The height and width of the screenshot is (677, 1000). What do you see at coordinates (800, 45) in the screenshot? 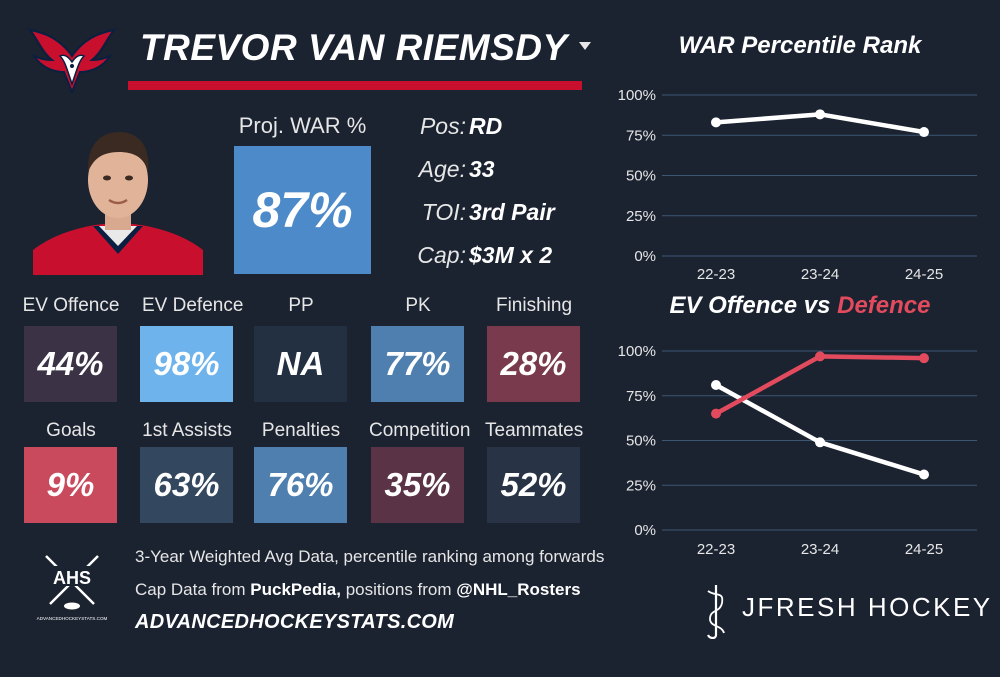
I see `war-chart-title: WAR Percentile Rank` at bounding box center [800, 45].